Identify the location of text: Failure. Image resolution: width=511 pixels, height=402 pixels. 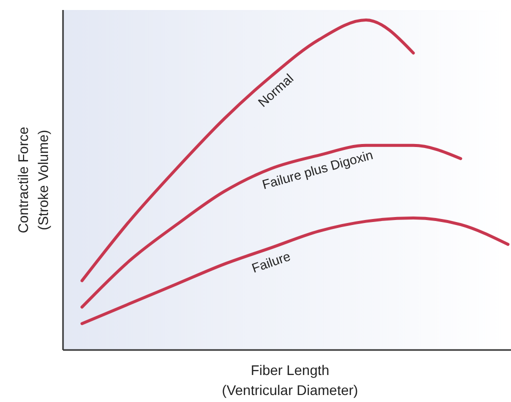
(271, 262).